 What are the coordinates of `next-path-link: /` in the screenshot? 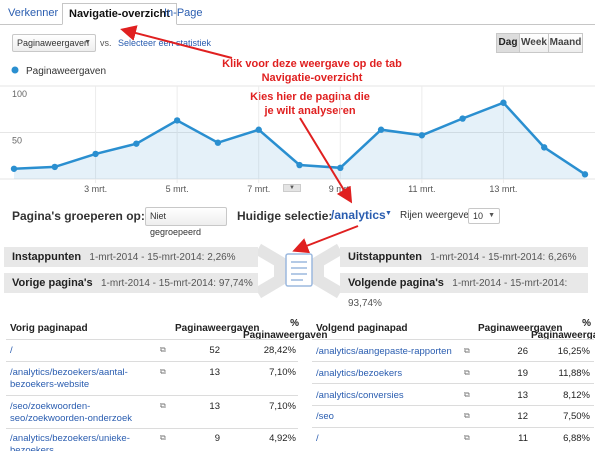 It's located at (317, 438).